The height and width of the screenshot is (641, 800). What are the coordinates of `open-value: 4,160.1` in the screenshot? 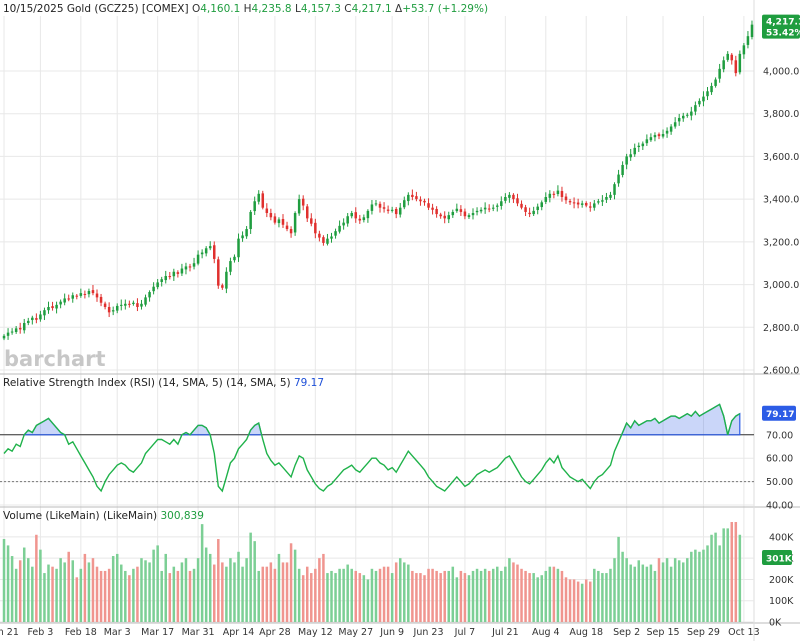 It's located at (220, 9).